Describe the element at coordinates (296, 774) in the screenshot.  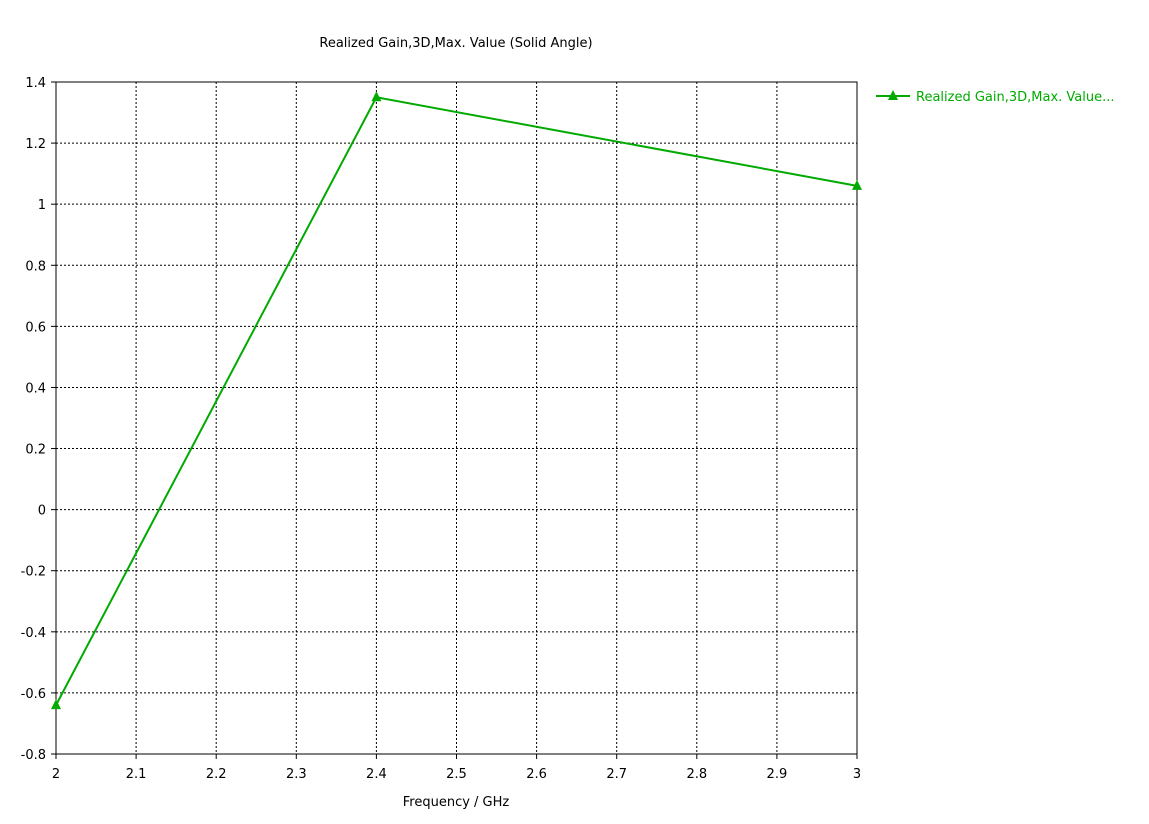
I see `x-tick-label: 2.3` at that location.